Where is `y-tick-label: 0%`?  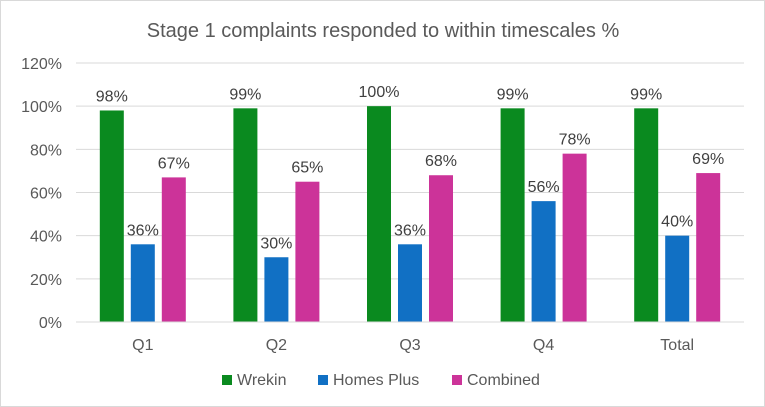
y-tick-label: 0% is located at coordinates (50, 323).